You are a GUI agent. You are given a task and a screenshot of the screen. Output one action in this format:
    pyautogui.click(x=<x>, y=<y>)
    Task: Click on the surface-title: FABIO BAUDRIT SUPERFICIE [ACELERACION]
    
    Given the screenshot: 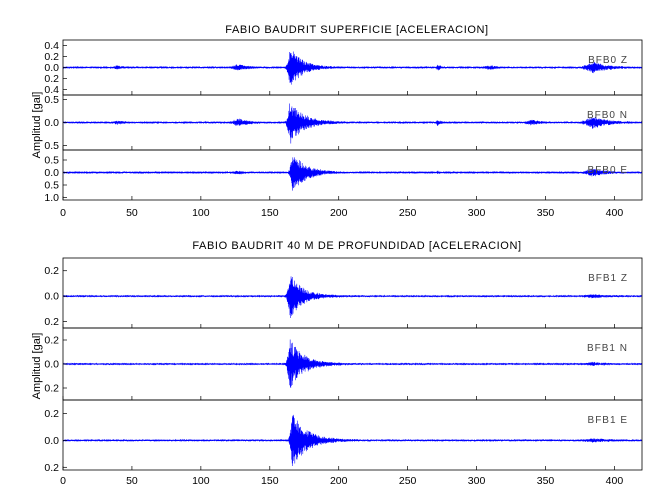 What is the action you would take?
    pyautogui.click(x=356, y=30)
    